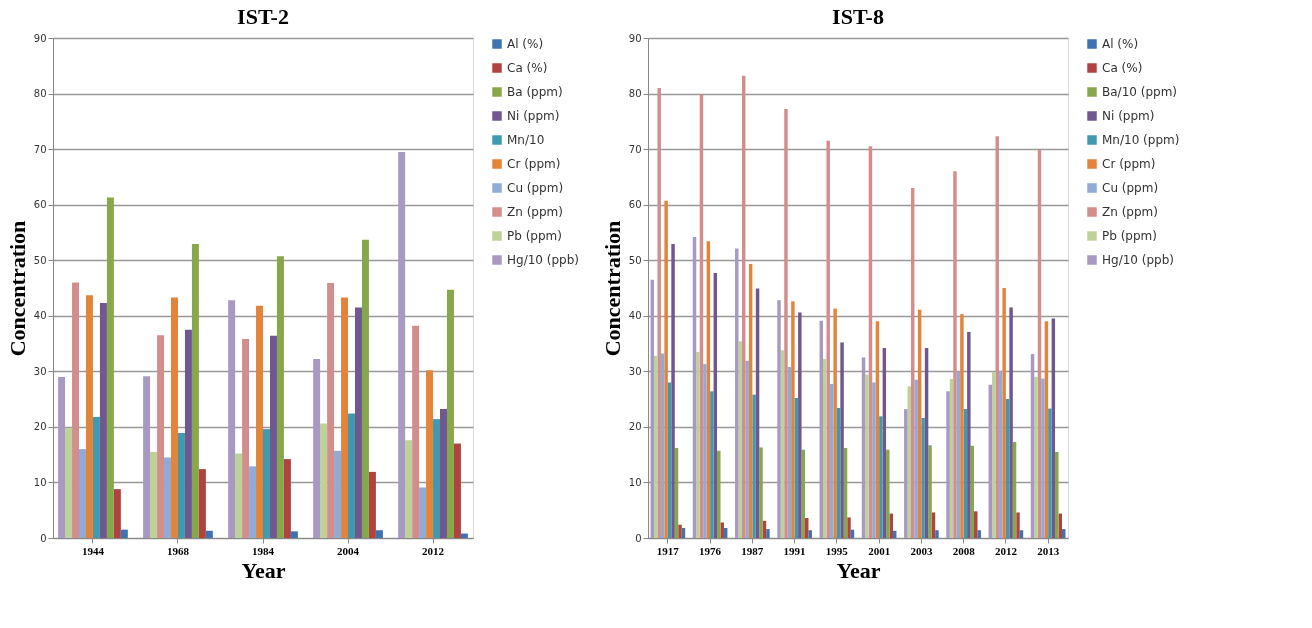  I want to click on x-tick-label: 2003, so click(921, 550).